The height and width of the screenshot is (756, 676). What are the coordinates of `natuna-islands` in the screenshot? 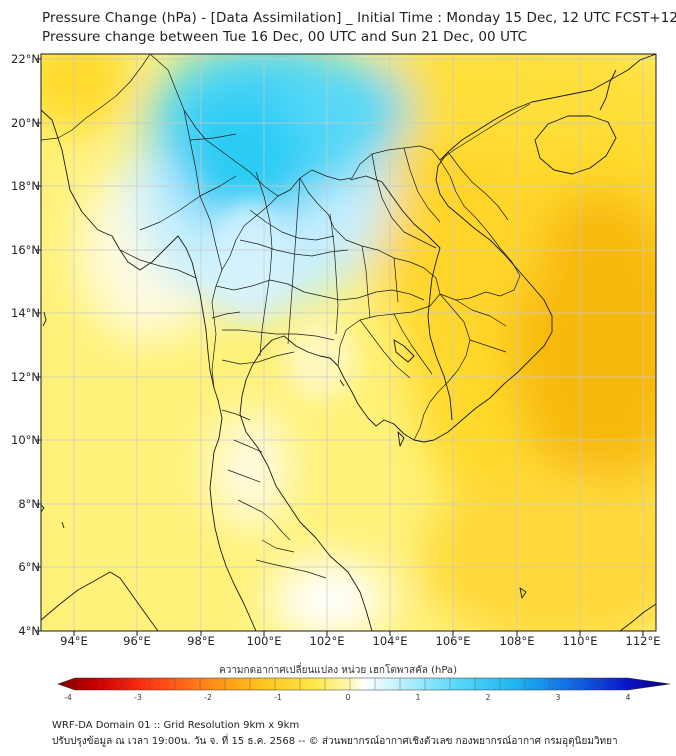 It's located at (523, 593).